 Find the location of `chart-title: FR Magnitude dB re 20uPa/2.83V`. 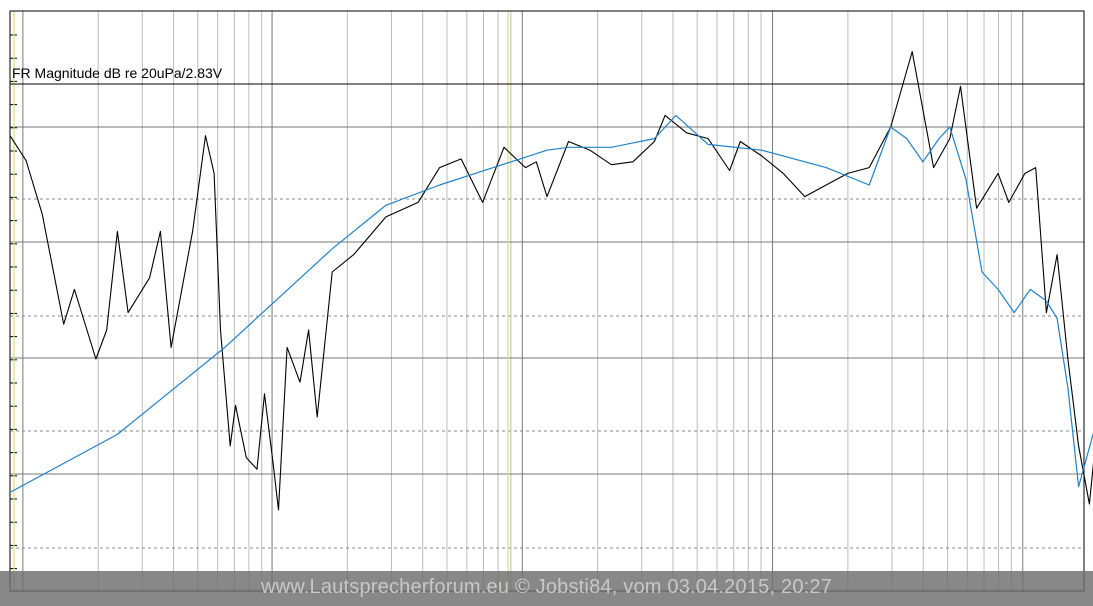

chart-title: FR Magnitude dB re 20uPa/2.83V is located at coordinates (117, 73).